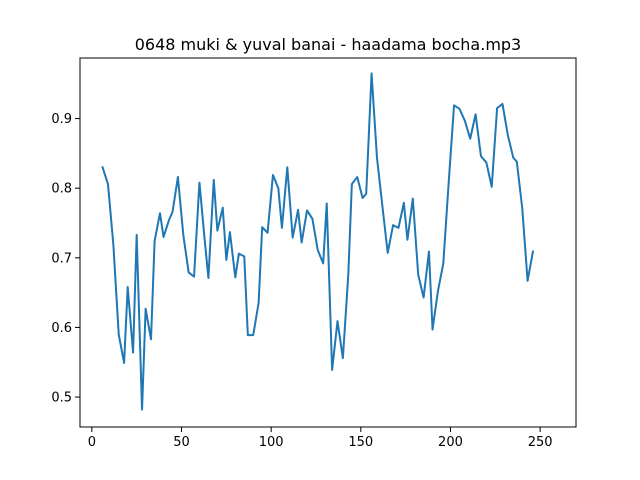  What do you see at coordinates (181, 442) in the screenshot?
I see `x-tick-label: 50` at bounding box center [181, 442].